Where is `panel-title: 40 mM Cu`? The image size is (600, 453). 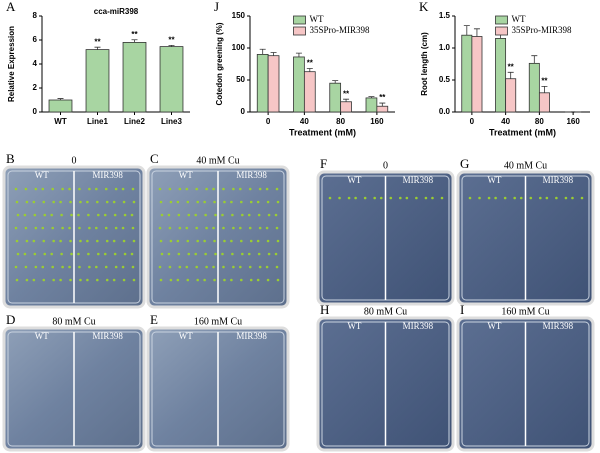 panel-title: 40 mM Cu is located at coordinates (217, 160).